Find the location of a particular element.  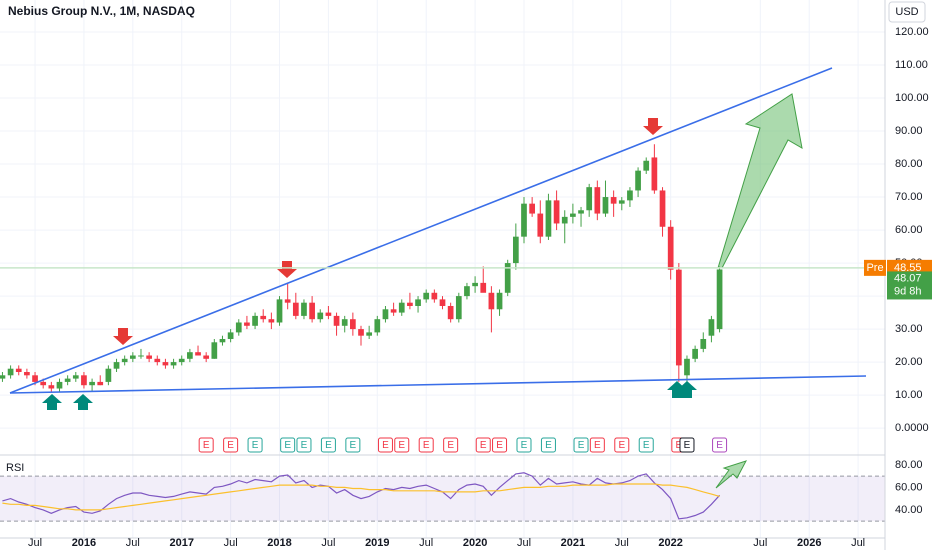

countdown: 9d 8h is located at coordinates (908, 291).